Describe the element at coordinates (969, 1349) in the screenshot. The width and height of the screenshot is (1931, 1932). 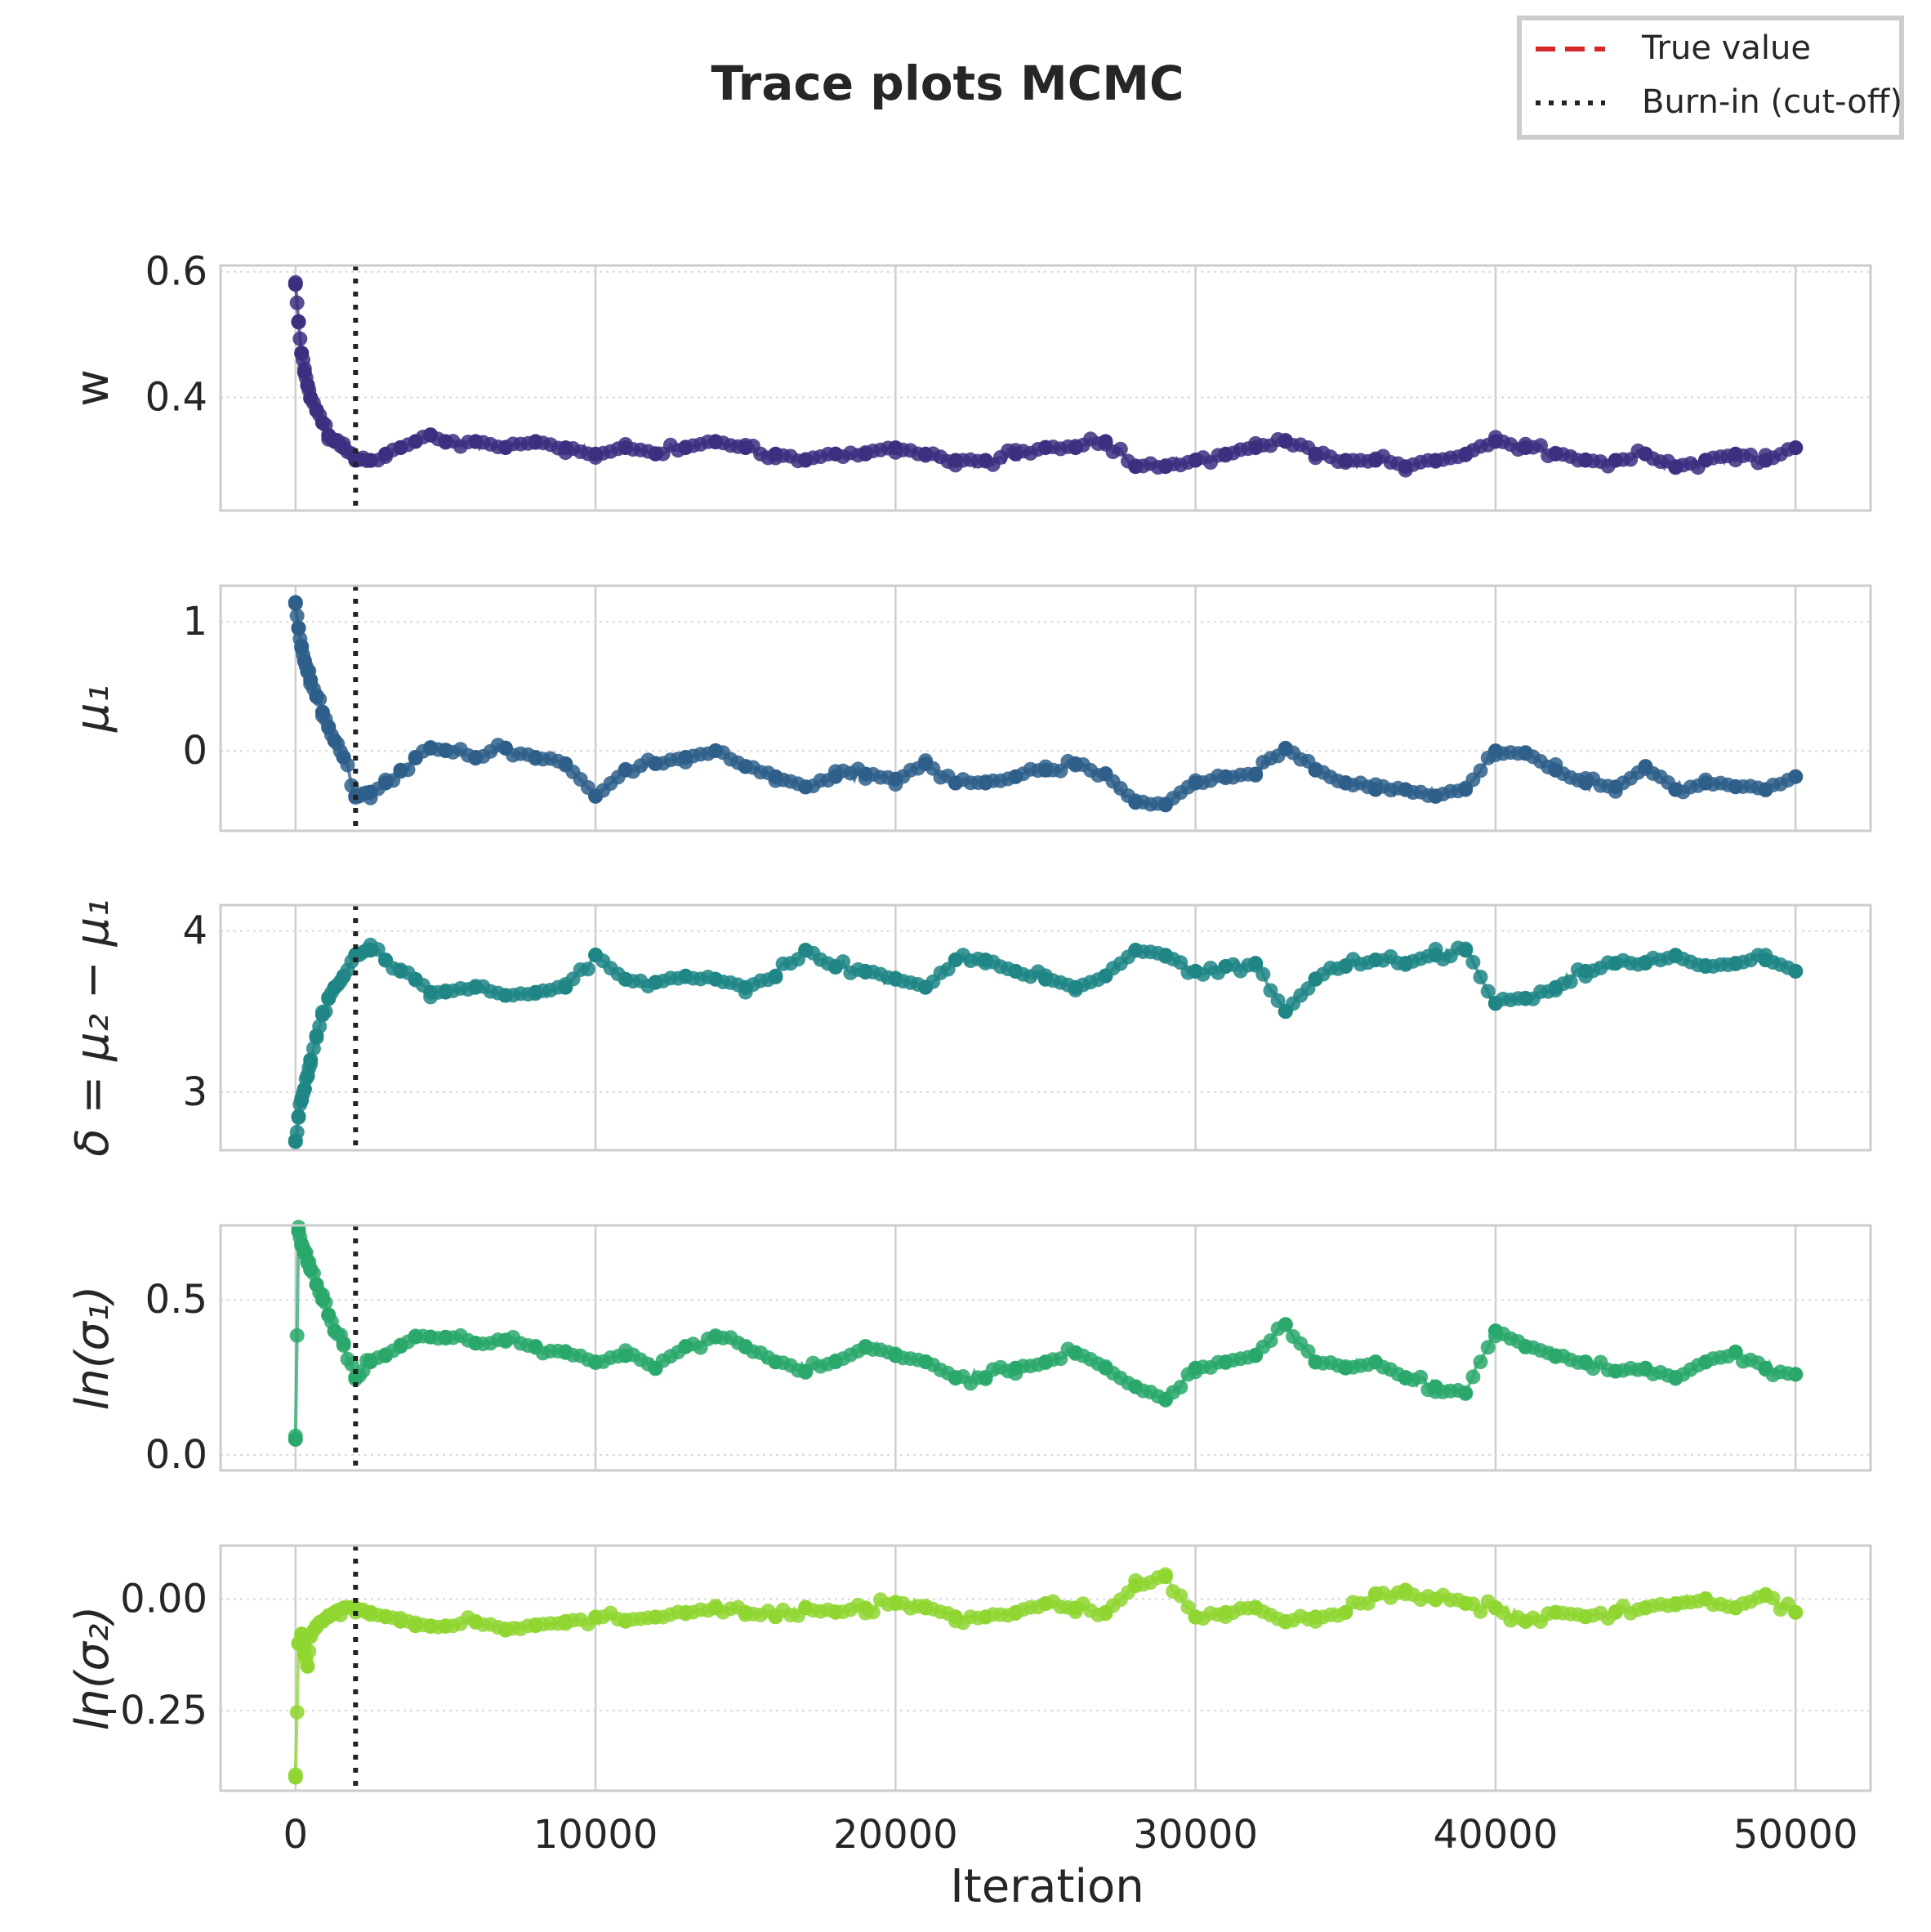
I see `panel-4: 0.0 0.5 ln(σ₁)` at that location.